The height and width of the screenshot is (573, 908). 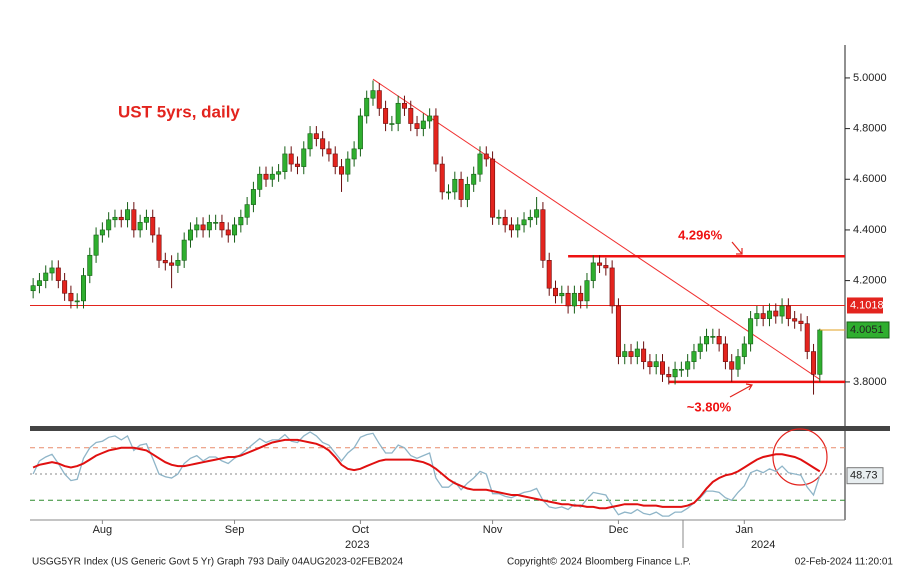 I want to click on indicator-line, so click(x=426, y=474).